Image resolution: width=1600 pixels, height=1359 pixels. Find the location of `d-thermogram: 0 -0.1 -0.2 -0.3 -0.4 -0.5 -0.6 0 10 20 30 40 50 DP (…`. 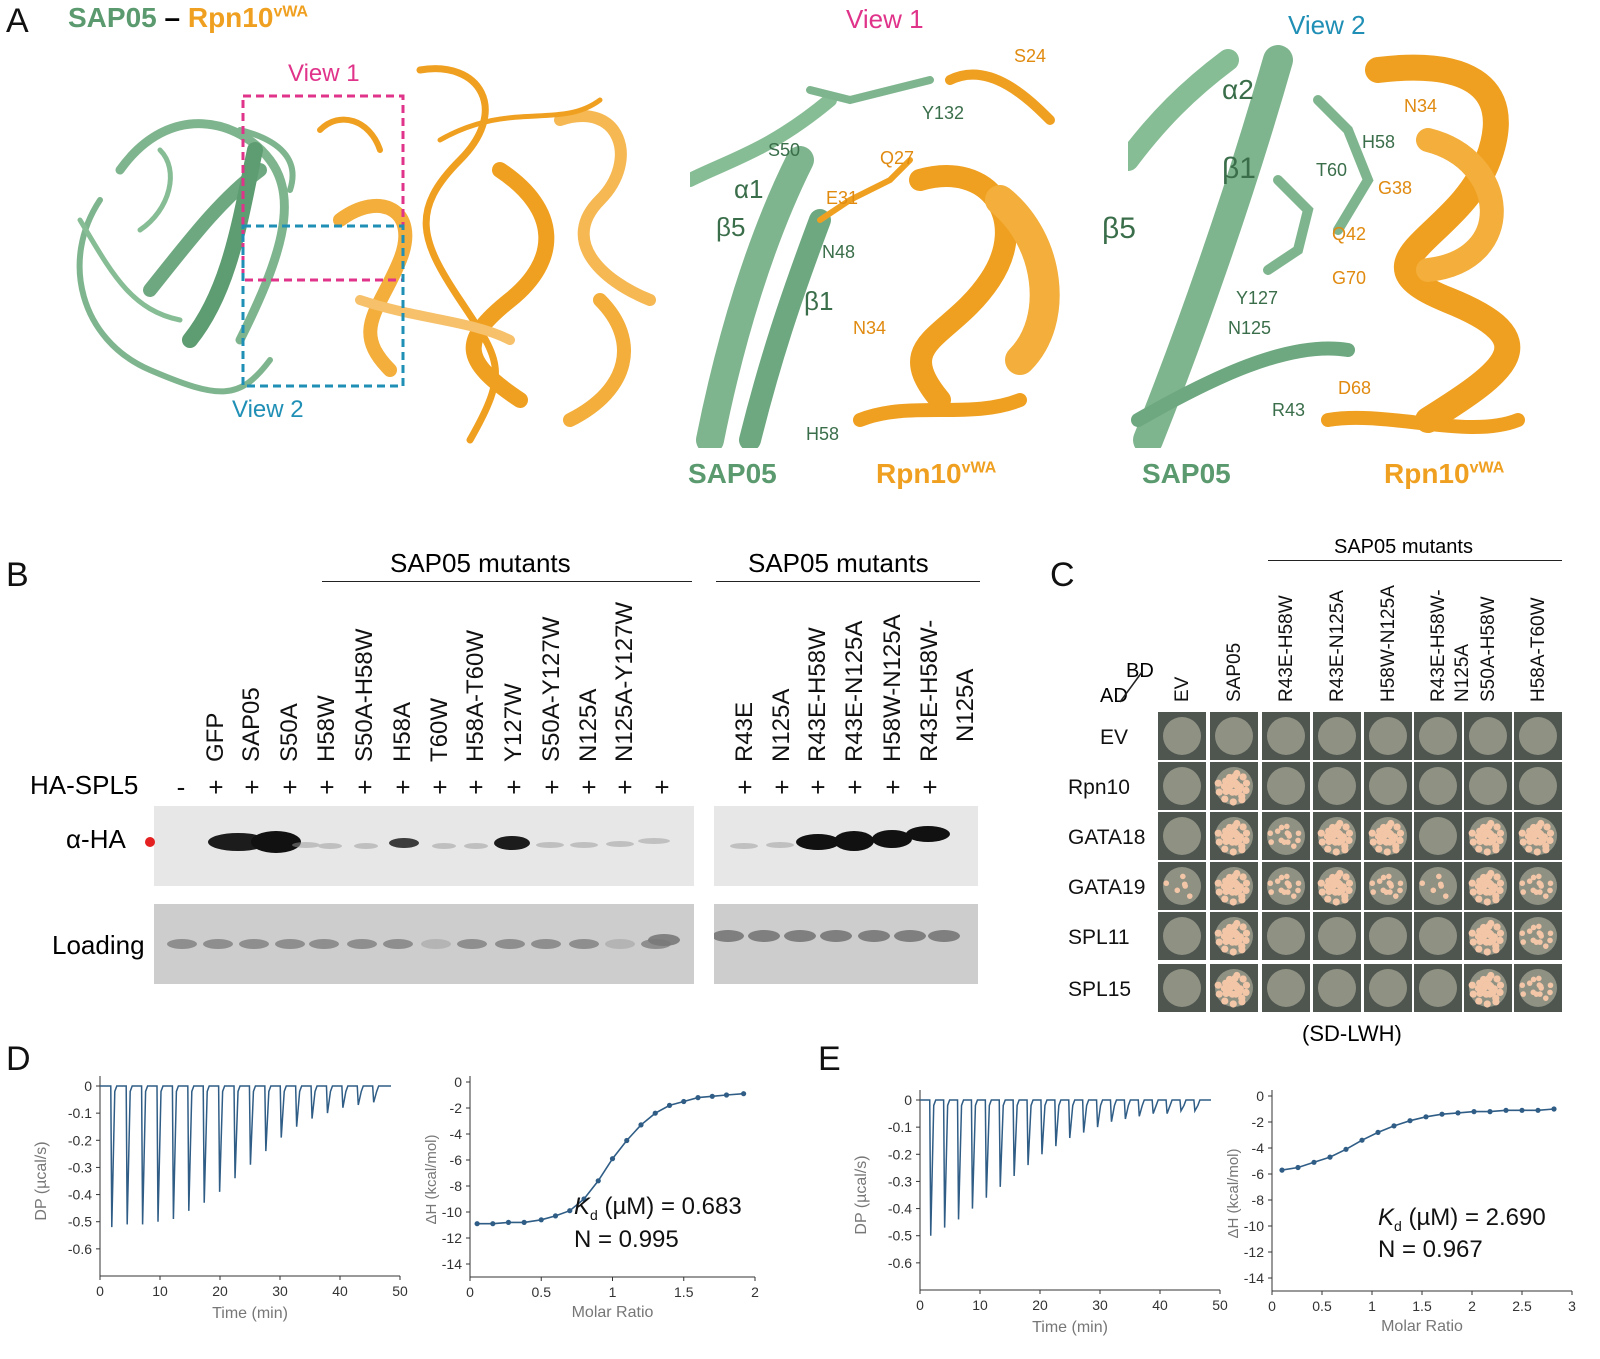

d-thermogram: 0 -0.1 -0.2 -0.3 -0.4 -0.5 -0.6 0 10 20 30 40 50 DP (… is located at coordinates (220, 1199).